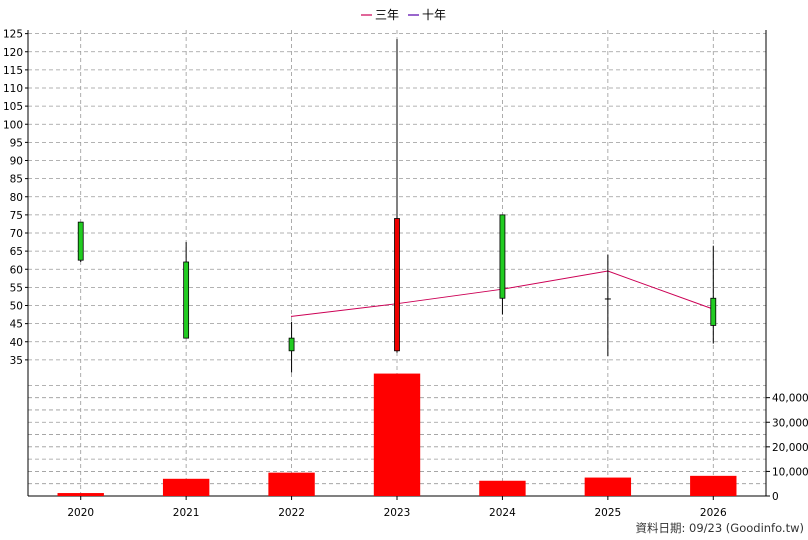  What do you see at coordinates (291, 513) in the screenshot?
I see `x-tick-label: 2022` at bounding box center [291, 513].